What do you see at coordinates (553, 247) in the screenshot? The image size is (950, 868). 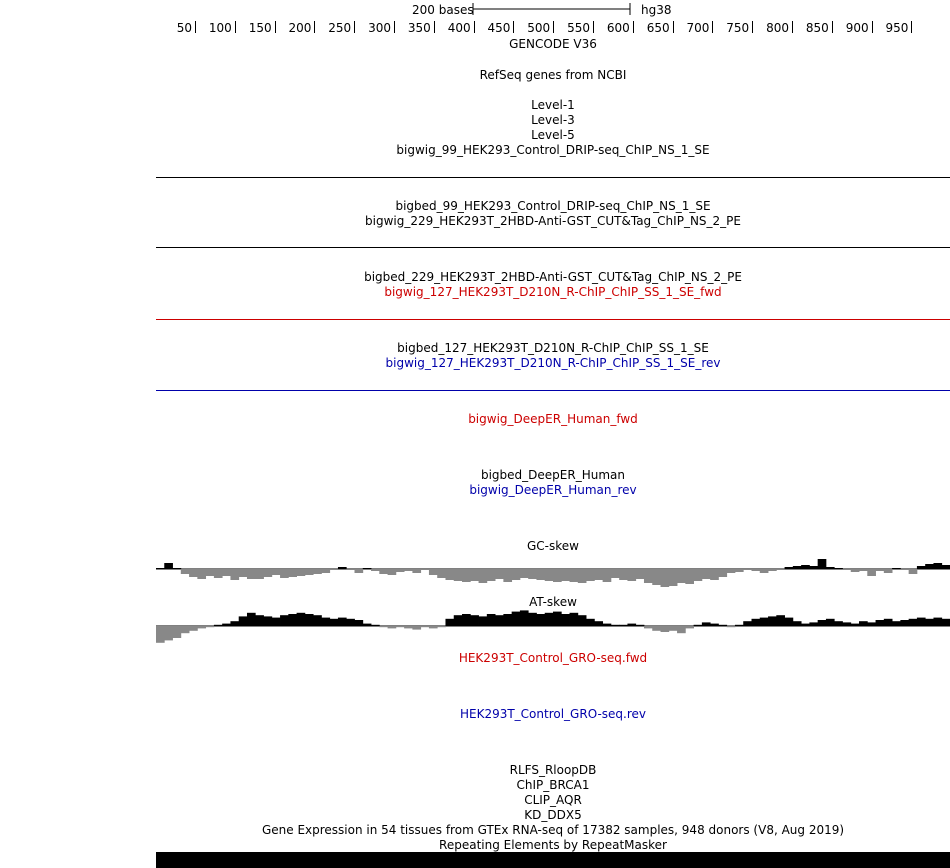 I see `bigwig-229-signal-baseline` at bounding box center [553, 247].